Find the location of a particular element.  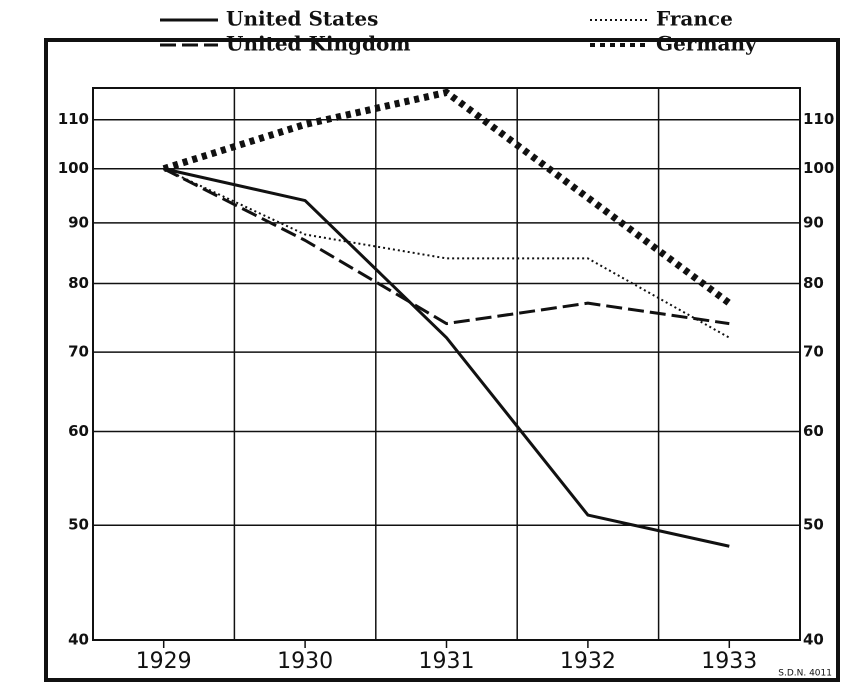

y-tick-label-right: 50 is located at coordinates (813, 525).